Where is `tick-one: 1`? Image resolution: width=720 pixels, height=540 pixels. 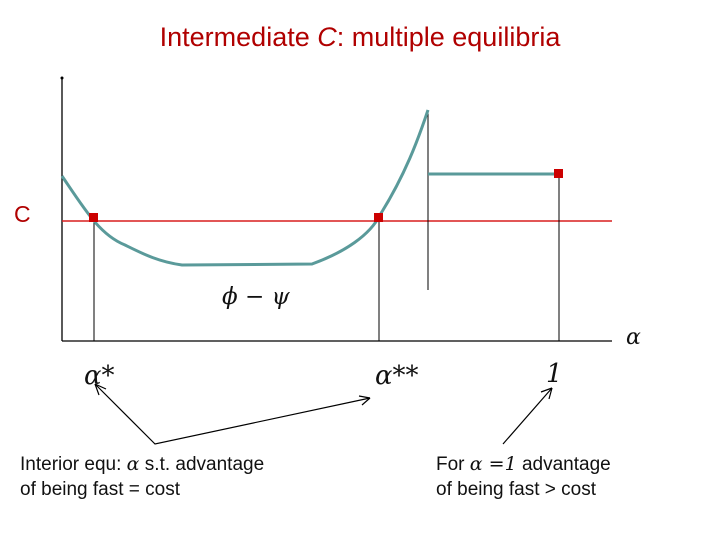 tick-one: 1 is located at coordinates (554, 374).